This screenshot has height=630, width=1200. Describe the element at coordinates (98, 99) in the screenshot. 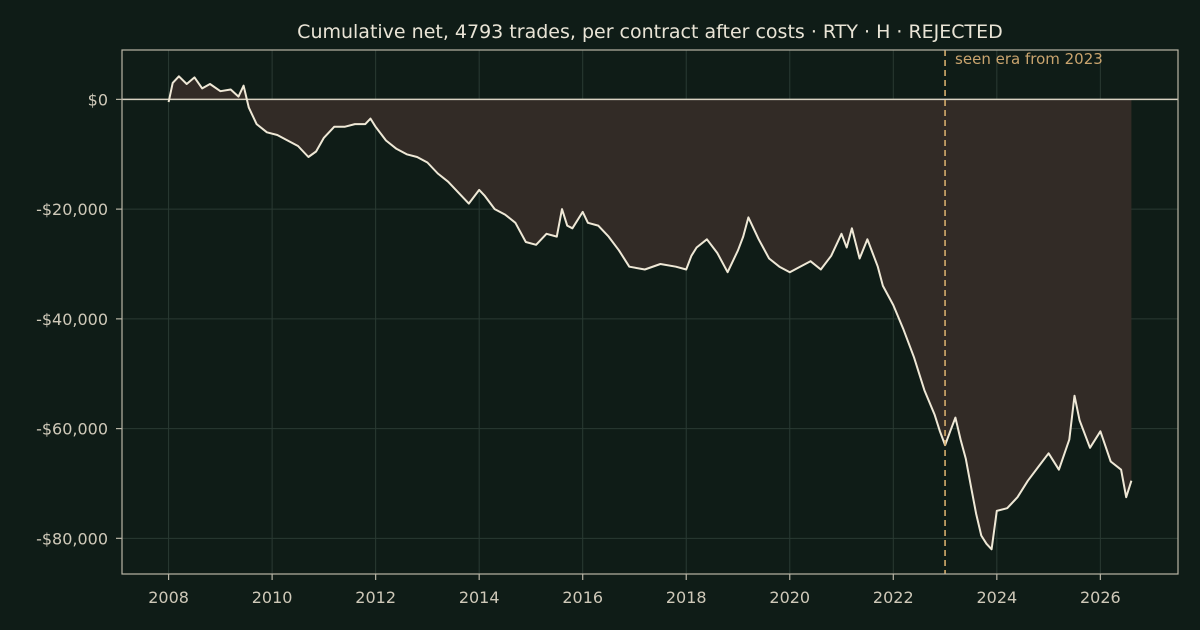

I see `y-tick-label: $0` at that location.